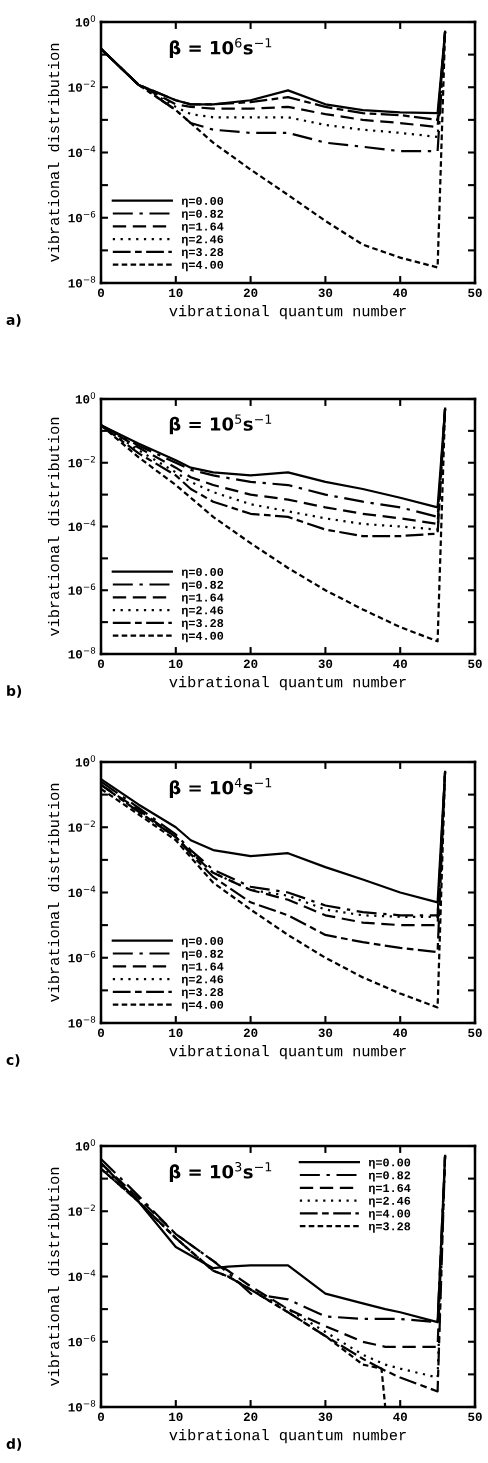 The image size is (488, 1463). I want to click on text: b), so click(14, 691).